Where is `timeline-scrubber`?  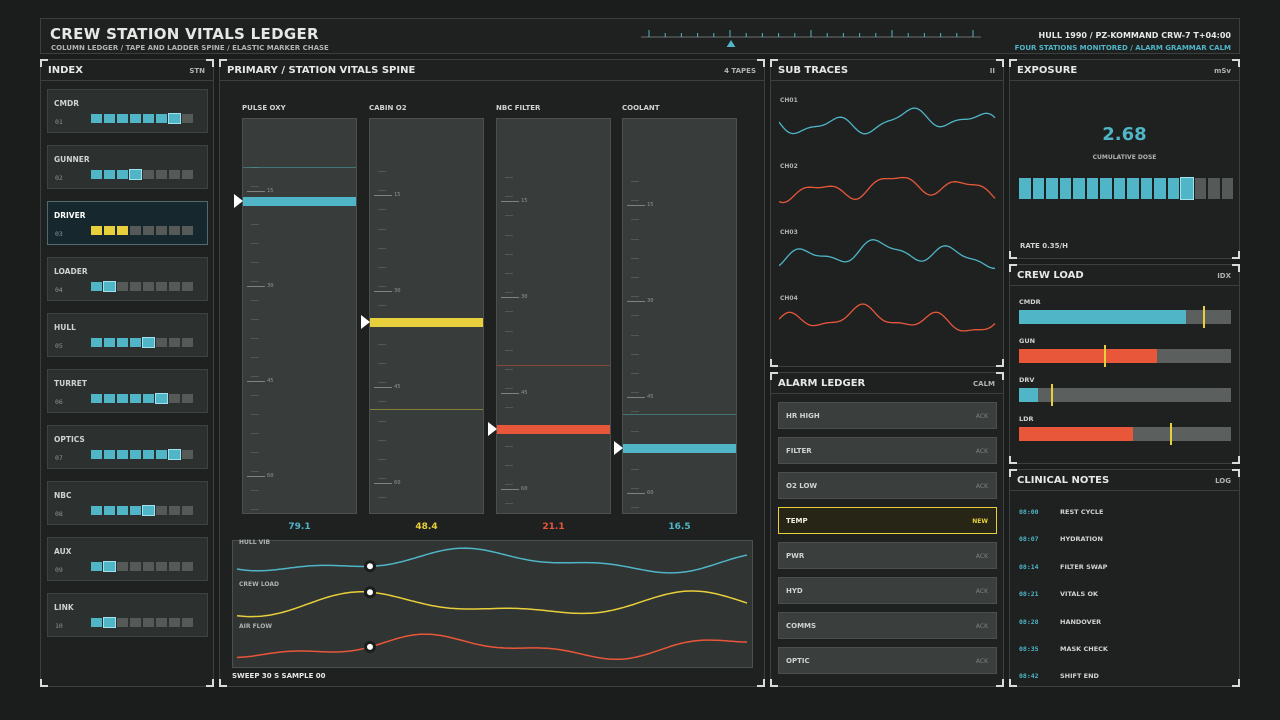
timeline-scrubber is located at coordinates (811, 37).